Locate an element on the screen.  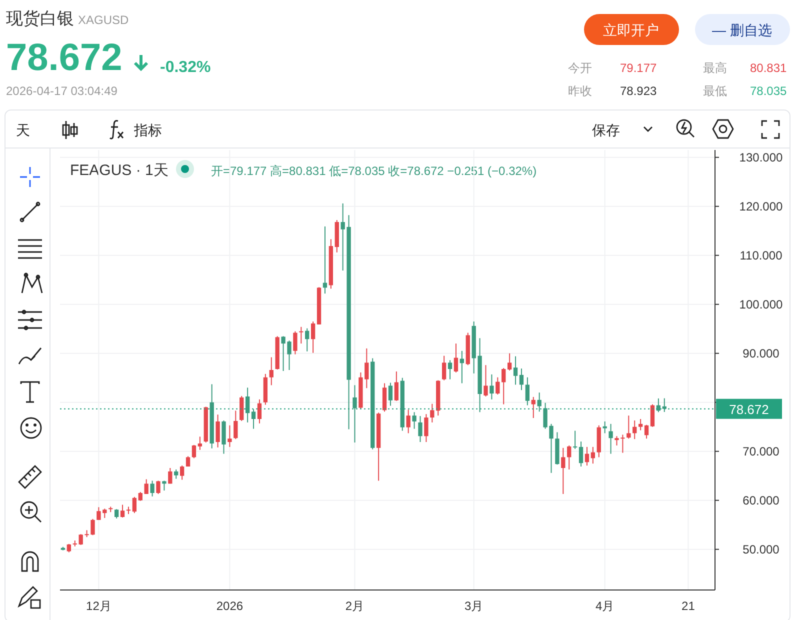
x-tick-label: 21 is located at coordinates (689, 606).